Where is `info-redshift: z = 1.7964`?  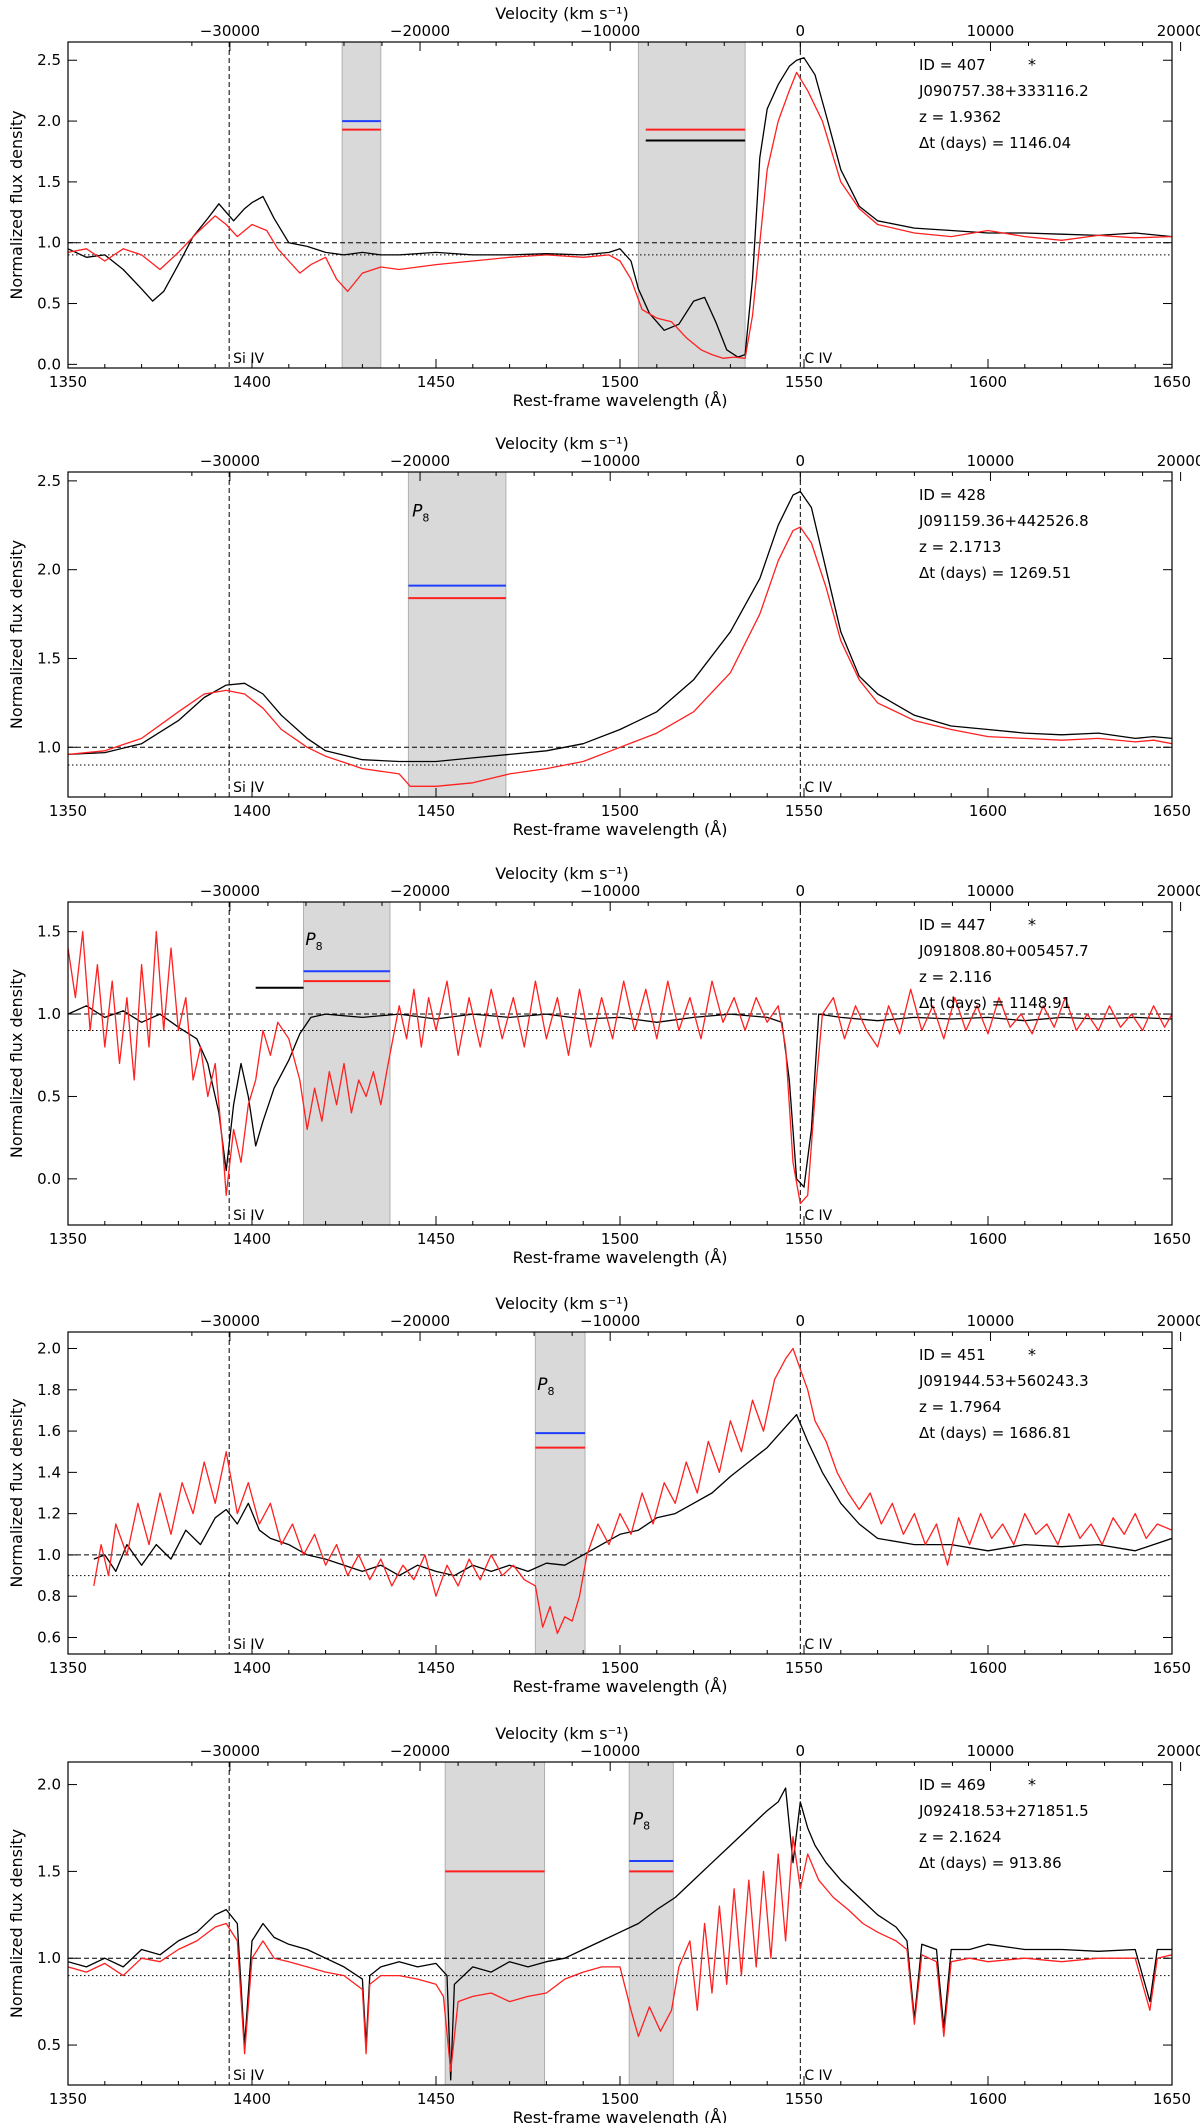
info-redshift: z = 1.7964 is located at coordinates (960, 1407).